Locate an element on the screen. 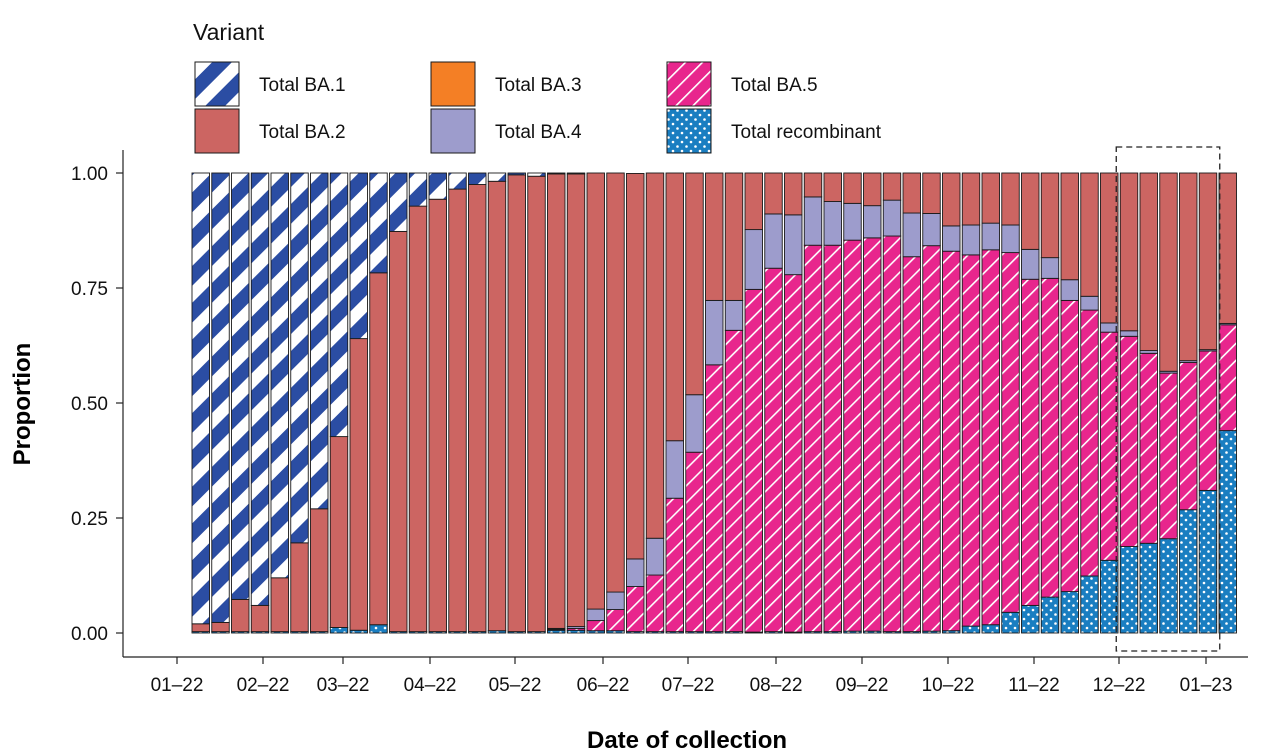 This screenshot has width=1272, height=752. x-tick-label: 06–22 is located at coordinates (603, 685).